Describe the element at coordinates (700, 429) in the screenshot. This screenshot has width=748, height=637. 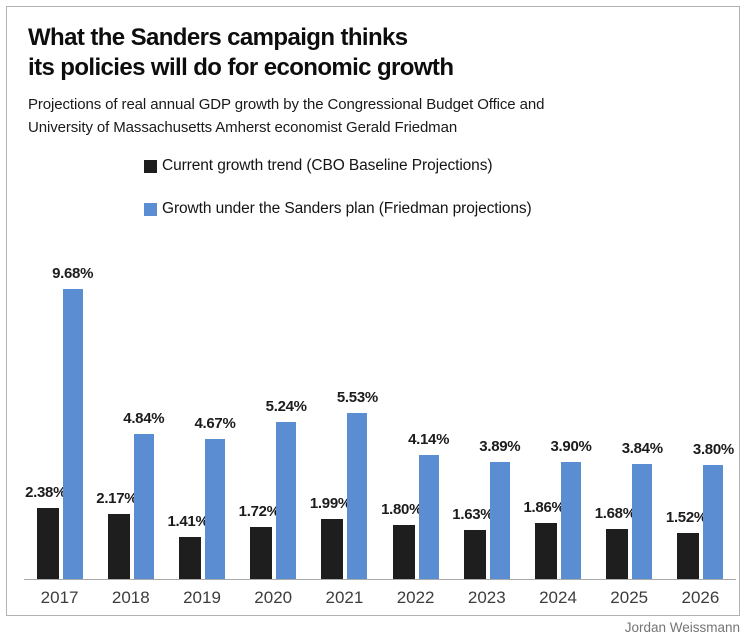
I see `year-group: 1.52% 3.80% 2026` at that location.